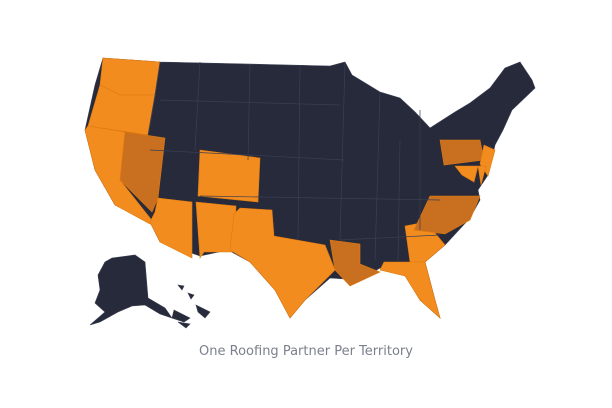 This screenshot has width=612, height=408. I want to click on state-nc, so click(447, 215).